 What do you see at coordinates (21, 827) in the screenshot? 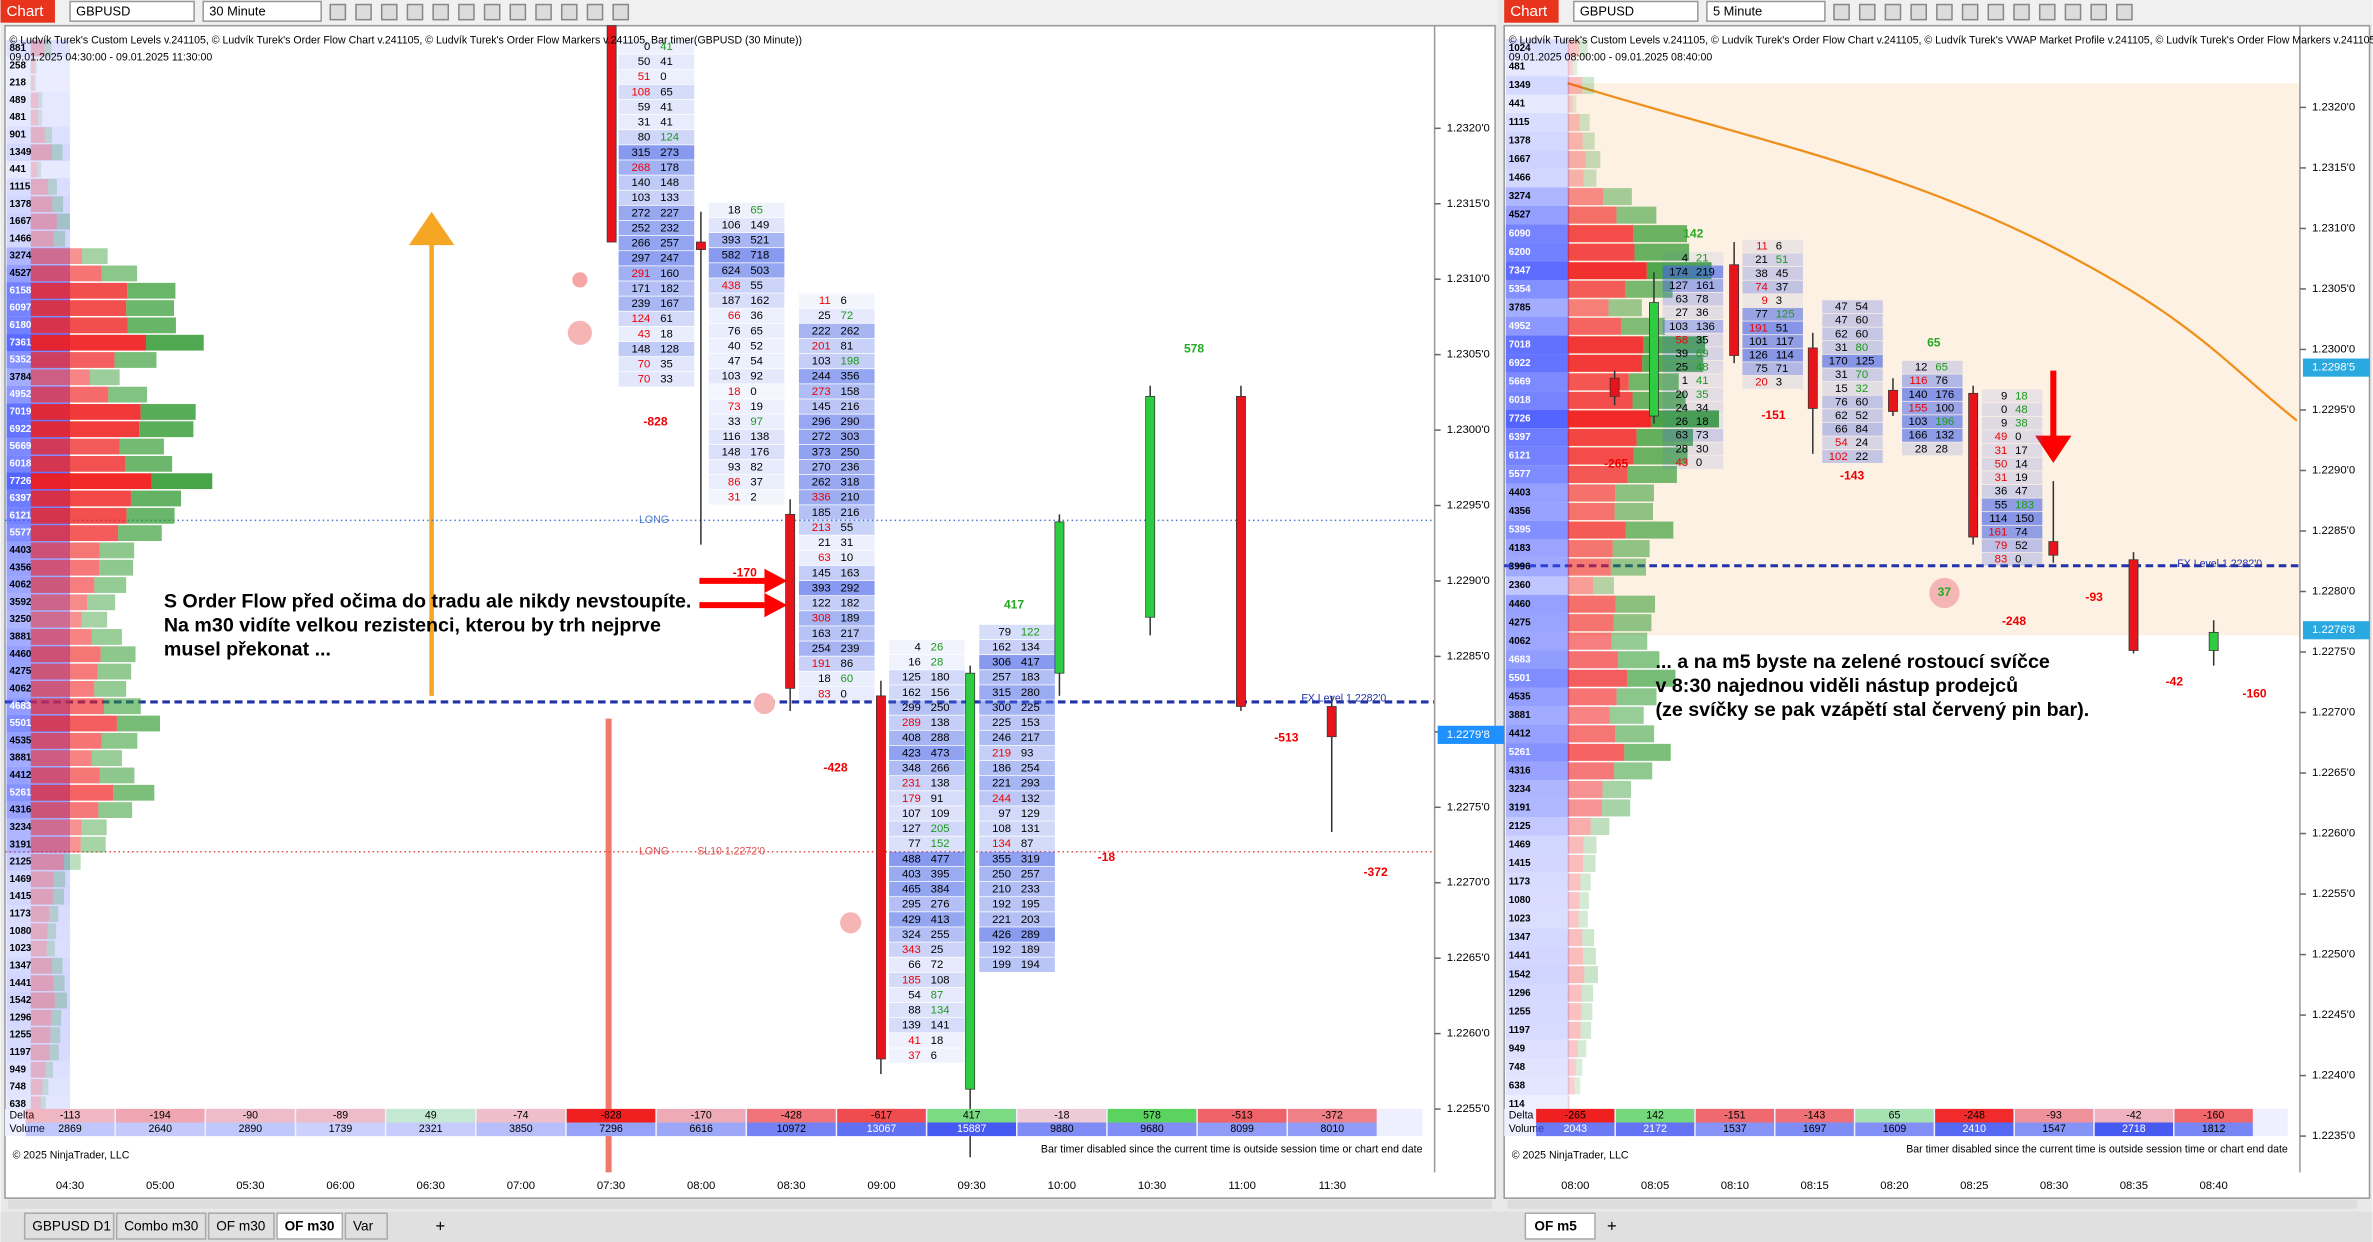
I see `profile-value: 3234` at bounding box center [21, 827].